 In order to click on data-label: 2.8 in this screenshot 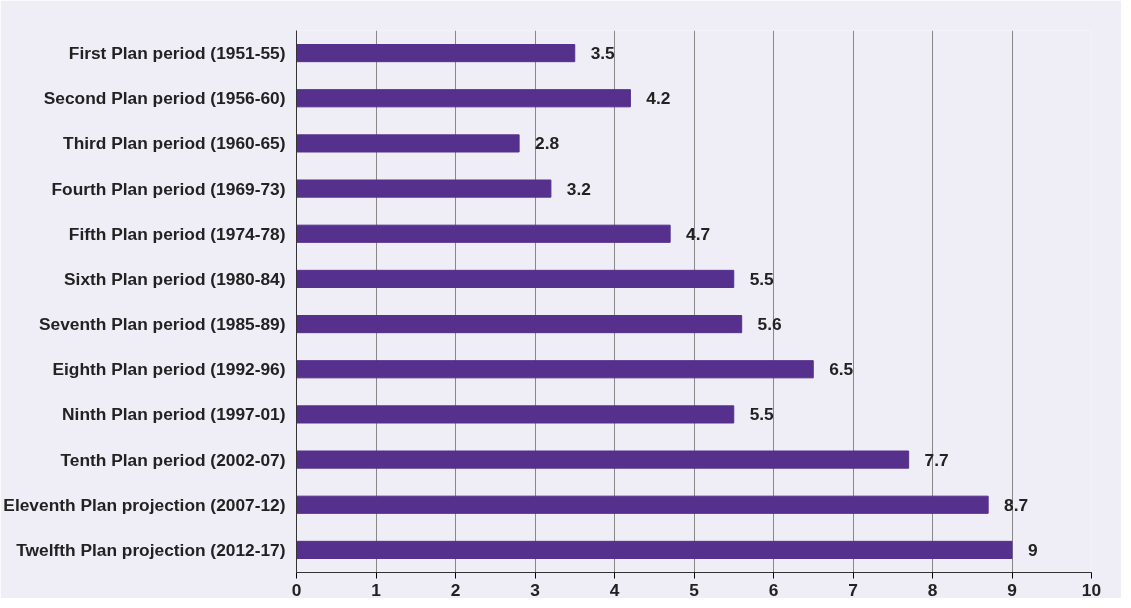, I will do `click(547, 143)`.